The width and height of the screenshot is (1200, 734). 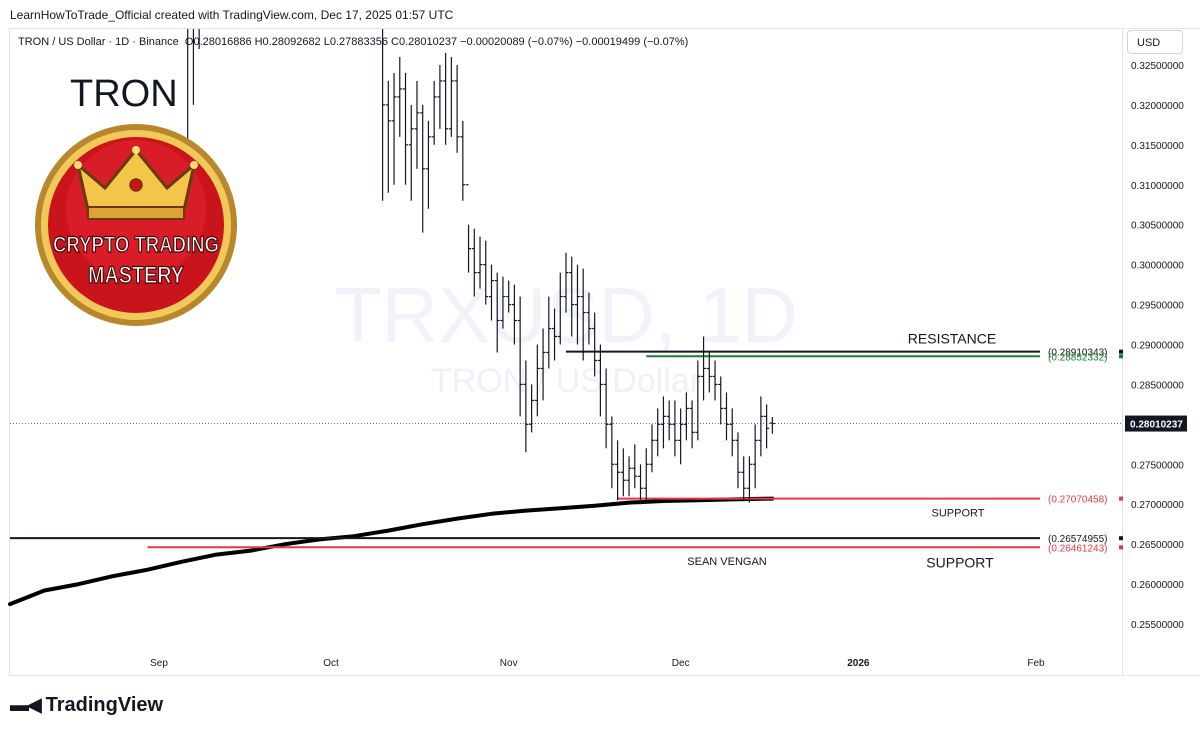 I want to click on tradingview-brand: TradingView, so click(x=104, y=705).